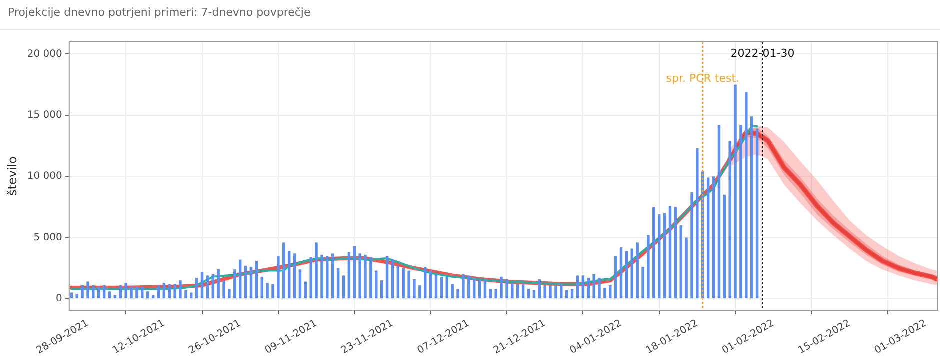 The height and width of the screenshot is (360, 940). What do you see at coordinates (470, 15) in the screenshot?
I see `chart-title: Projekcije dnevno potrjeni primeri: 7-dnevno povprečje` at bounding box center [470, 15].